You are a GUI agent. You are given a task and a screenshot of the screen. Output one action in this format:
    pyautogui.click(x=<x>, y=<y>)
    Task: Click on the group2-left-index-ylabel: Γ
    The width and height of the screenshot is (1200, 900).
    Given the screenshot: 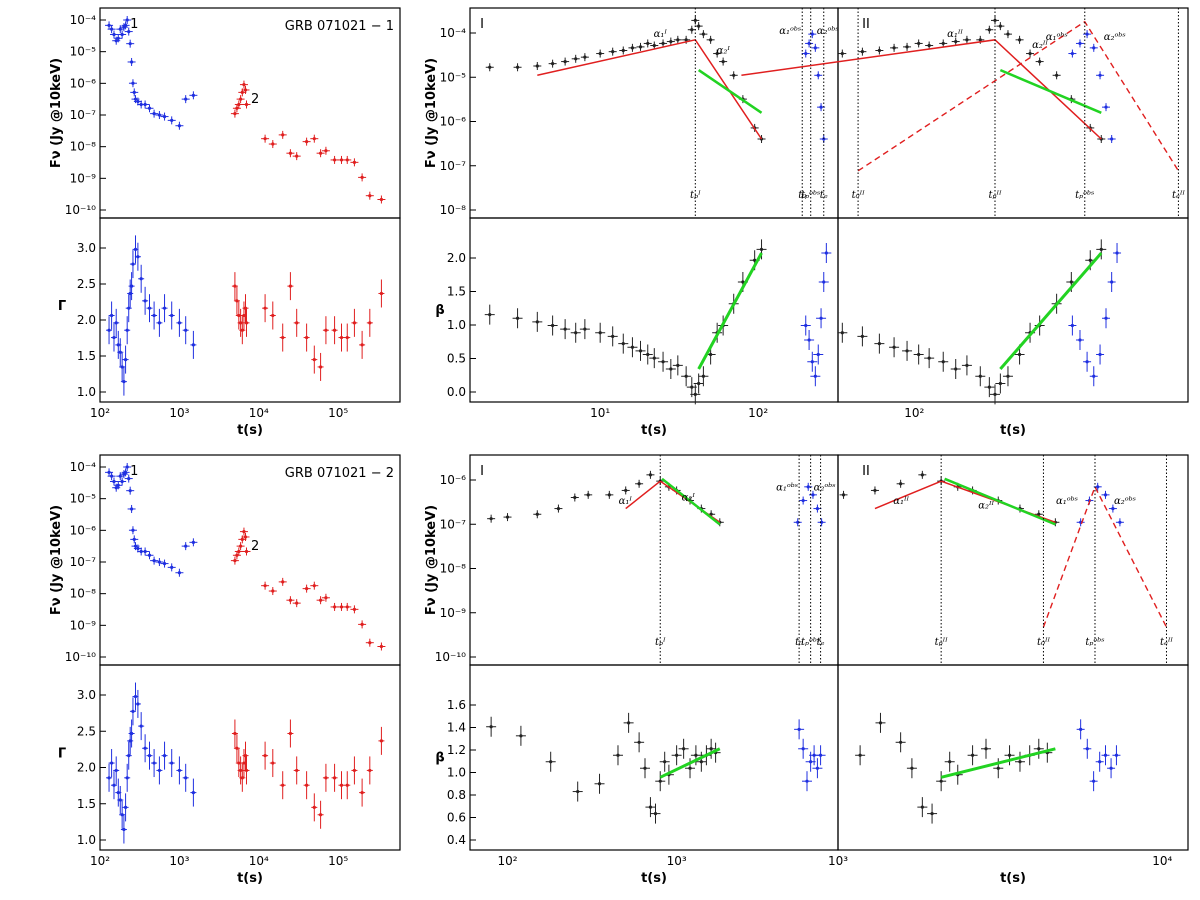 What is the action you would take?
    pyautogui.click(x=62, y=754)
    